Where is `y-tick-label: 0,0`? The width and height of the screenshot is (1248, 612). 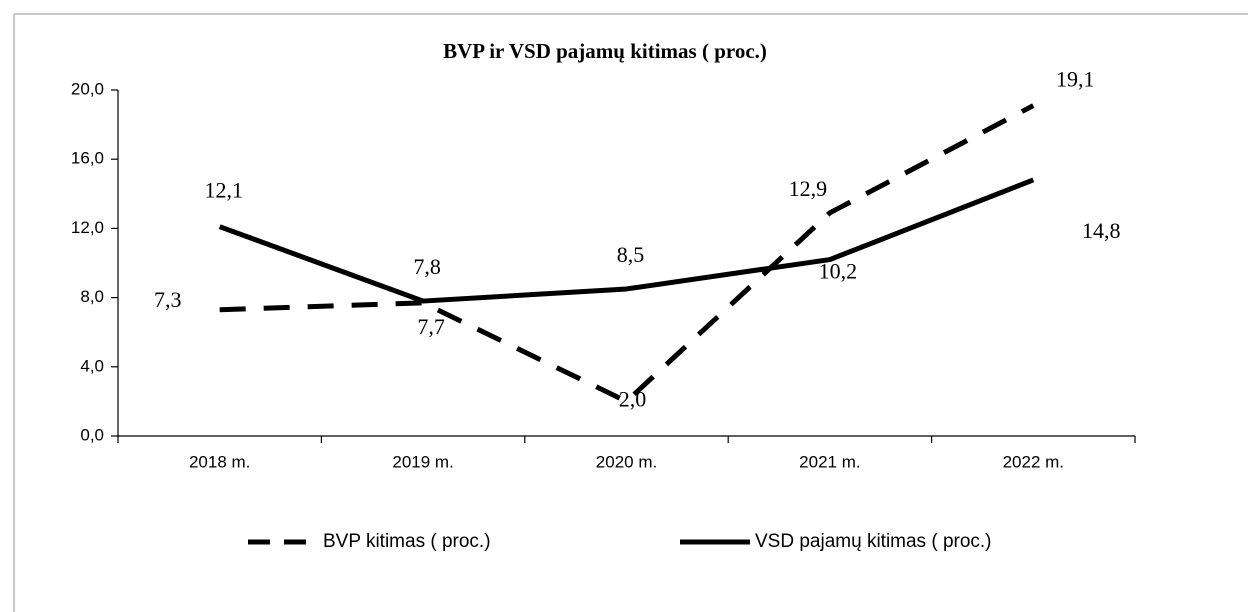
y-tick-label: 0,0 is located at coordinates (92, 434).